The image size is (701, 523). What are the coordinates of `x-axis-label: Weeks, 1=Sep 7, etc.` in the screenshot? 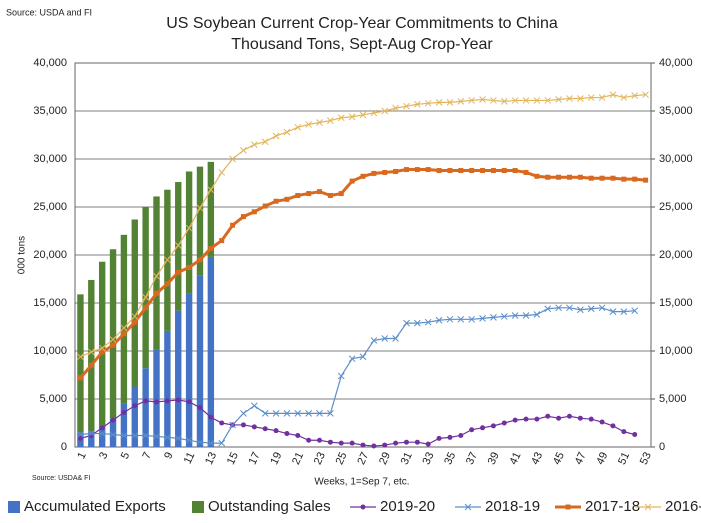 It's located at (361, 482).